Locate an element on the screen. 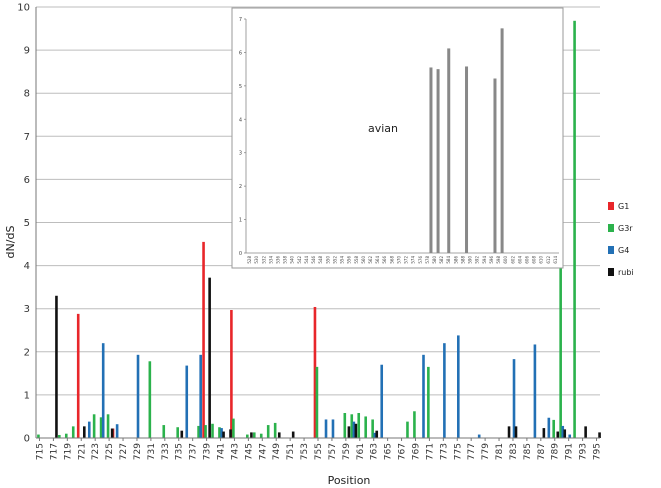 The image size is (661, 488). y-tick-label: 3 is located at coordinates (27, 309).